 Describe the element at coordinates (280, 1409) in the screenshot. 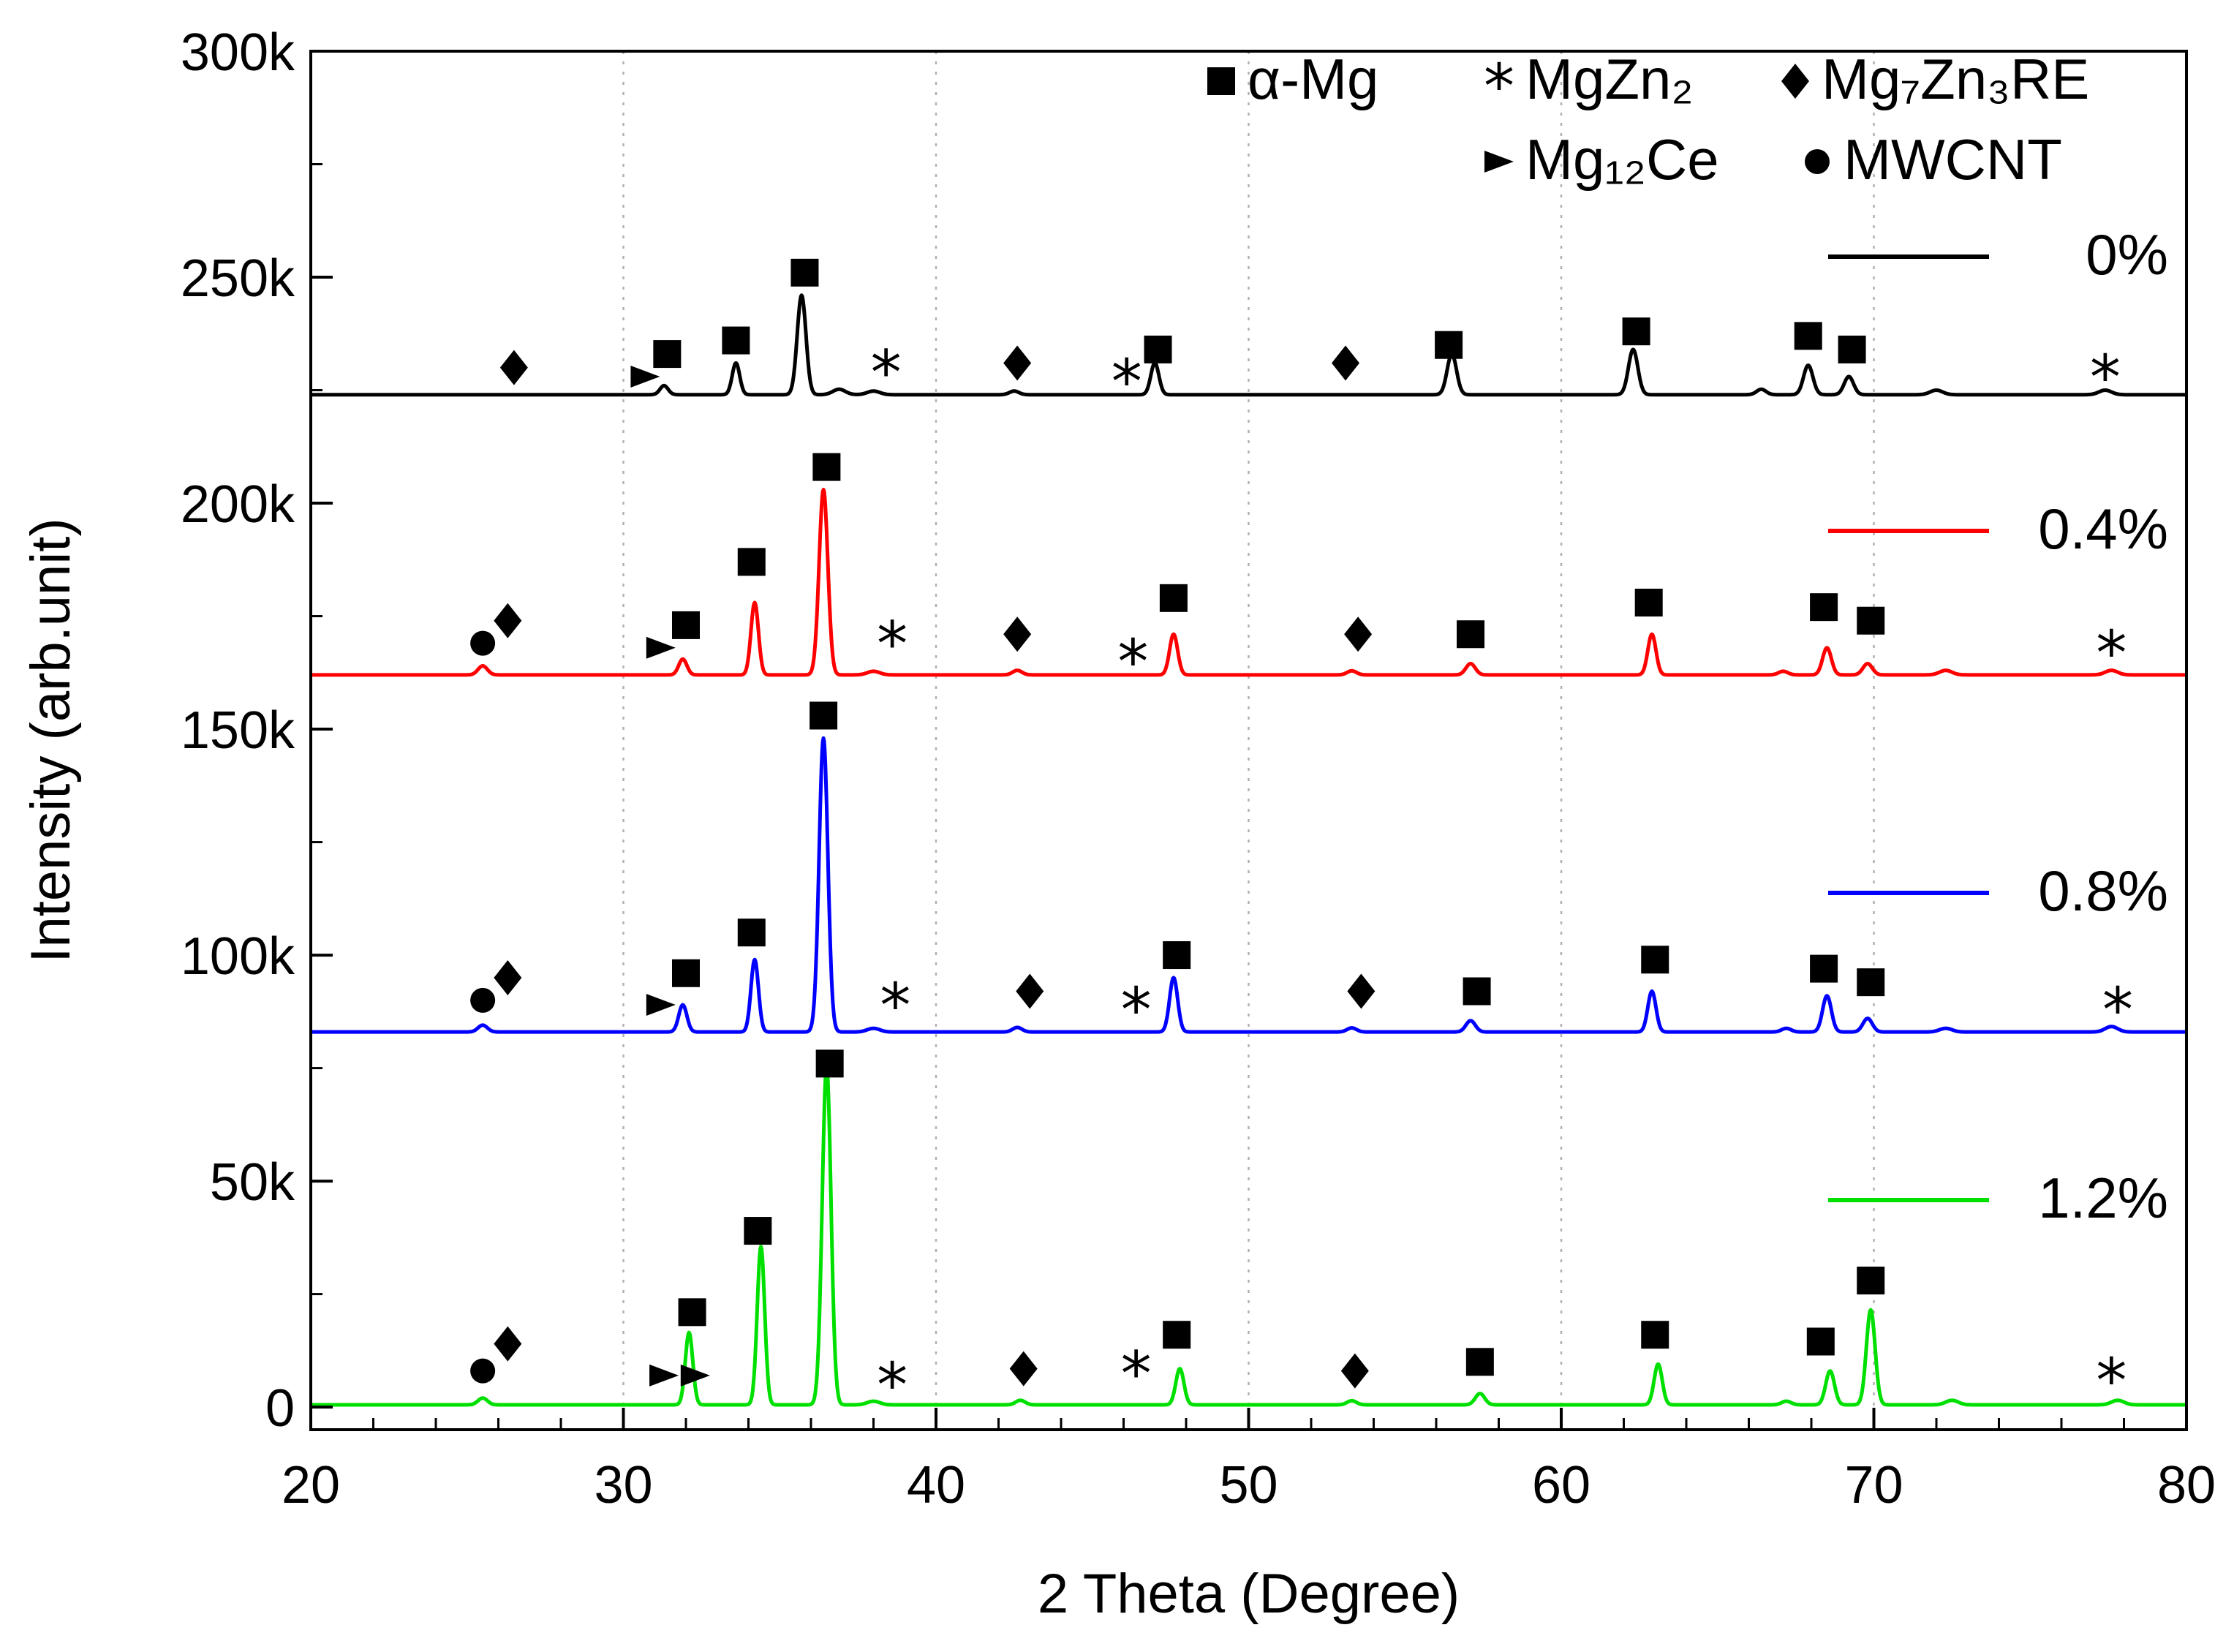

I see `y-tick-label: 0` at that location.